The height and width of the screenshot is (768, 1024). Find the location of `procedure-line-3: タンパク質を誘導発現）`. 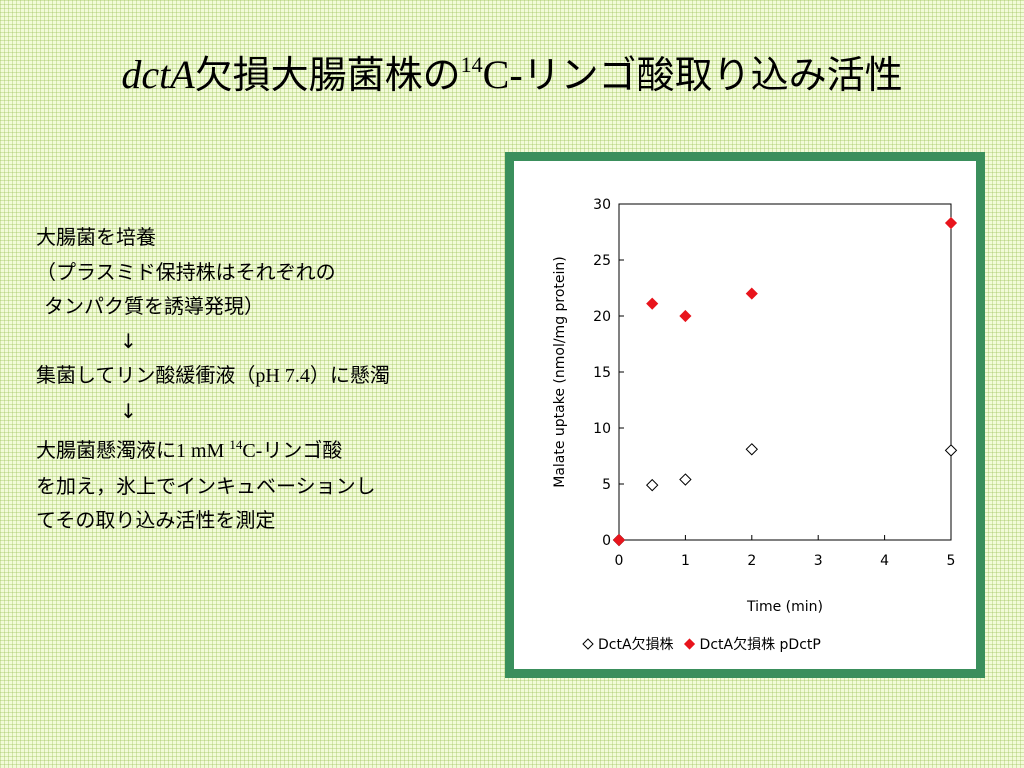

procedure-line-3: タンパク質を誘導発現） is located at coordinates (154, 306).